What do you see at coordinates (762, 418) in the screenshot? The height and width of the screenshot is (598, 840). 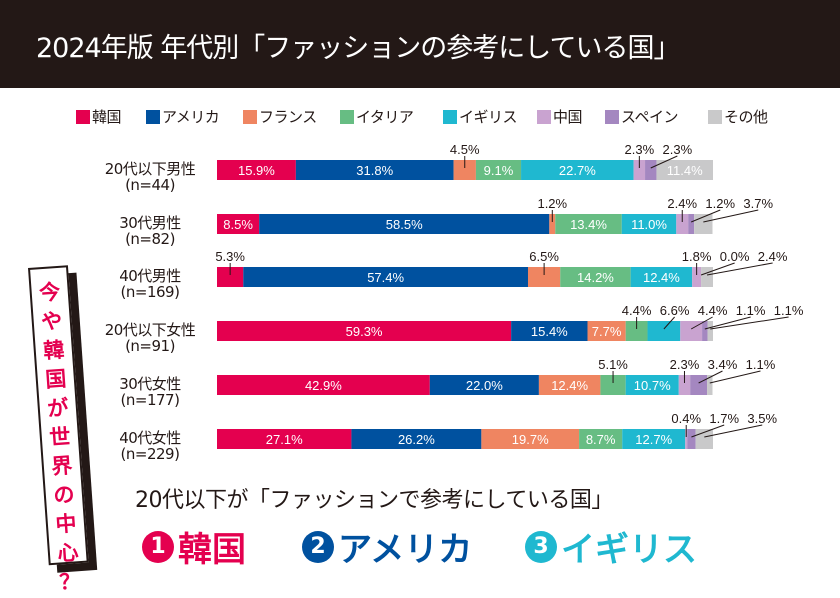 I see `data-label: 3.5%` at bounding box center [762, 418].